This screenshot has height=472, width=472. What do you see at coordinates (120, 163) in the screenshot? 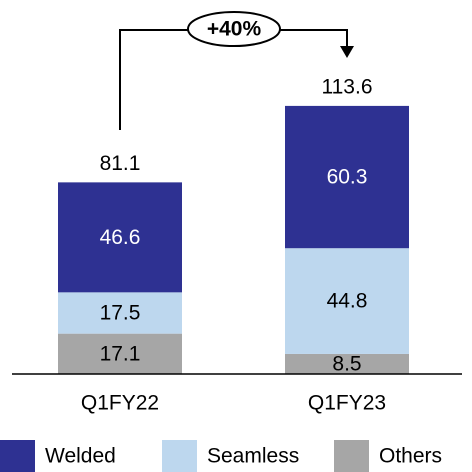
I see `total-label: 81.1` at bounding box center [120, 163].